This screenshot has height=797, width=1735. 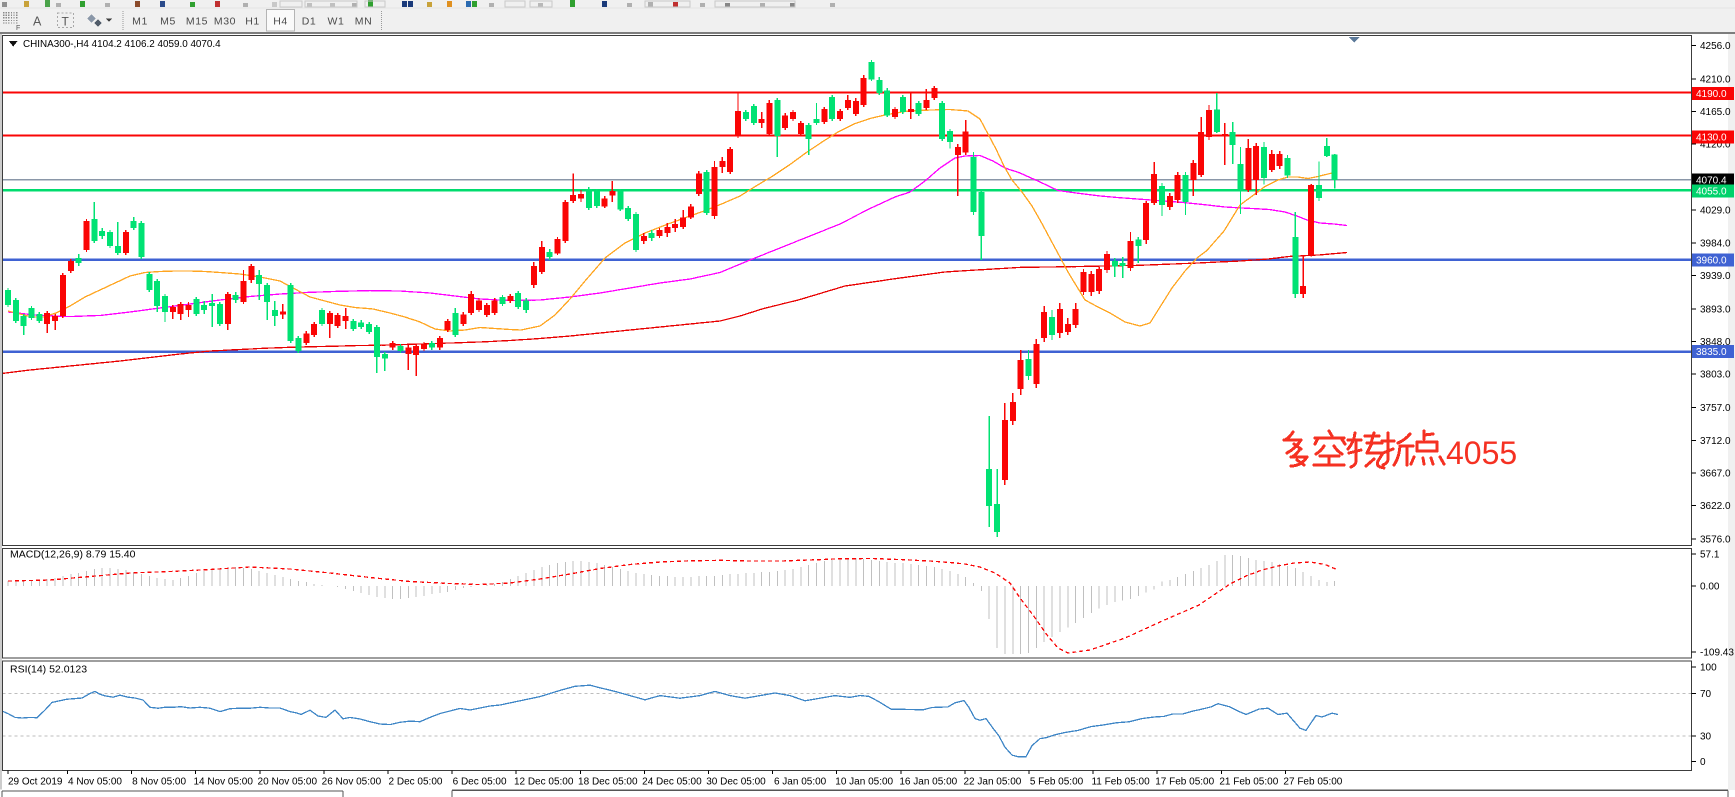 What do you see at coordinates (159, 782) in the screenshot?
I see `svg-text: 8 Nov 05:00` at bounding box center [159, 782].